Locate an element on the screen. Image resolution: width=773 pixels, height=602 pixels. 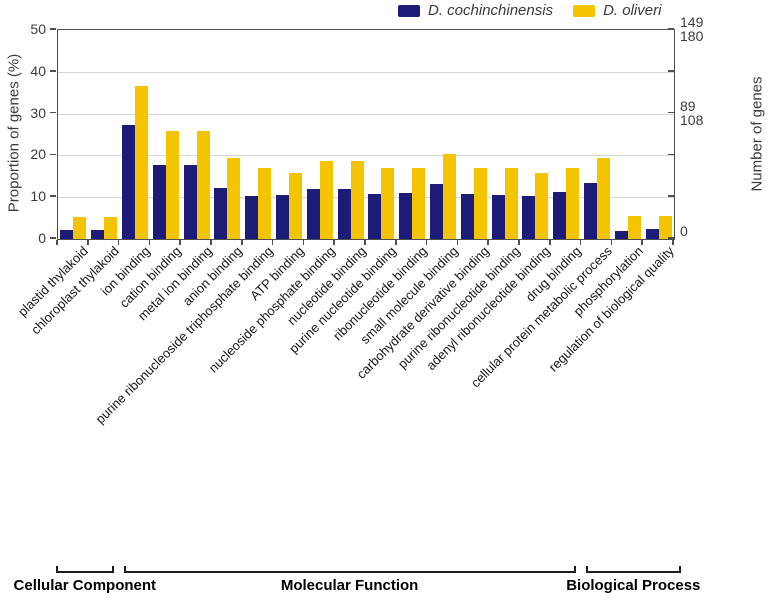
left-axis-tick-label: 0 is located at coordinates (42, 238).